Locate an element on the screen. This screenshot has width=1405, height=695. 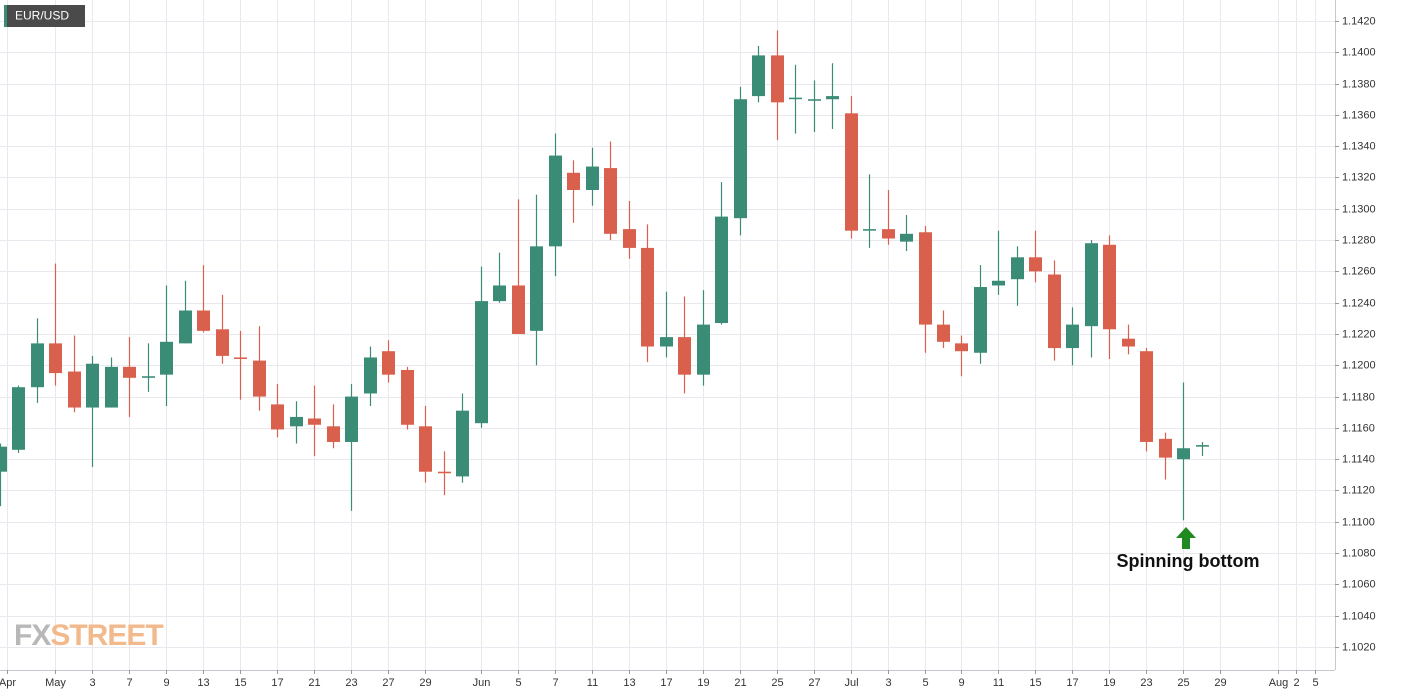
x-tick-label: Jul is located at coordinates (851, 683).